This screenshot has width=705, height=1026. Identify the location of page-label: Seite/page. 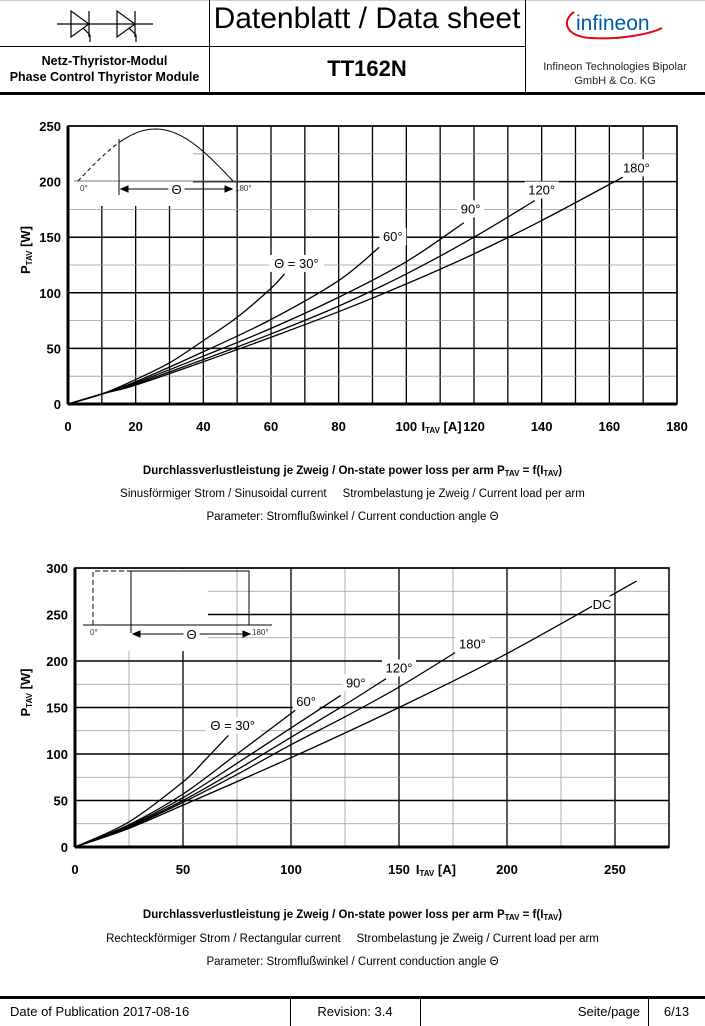
(608, 1011).